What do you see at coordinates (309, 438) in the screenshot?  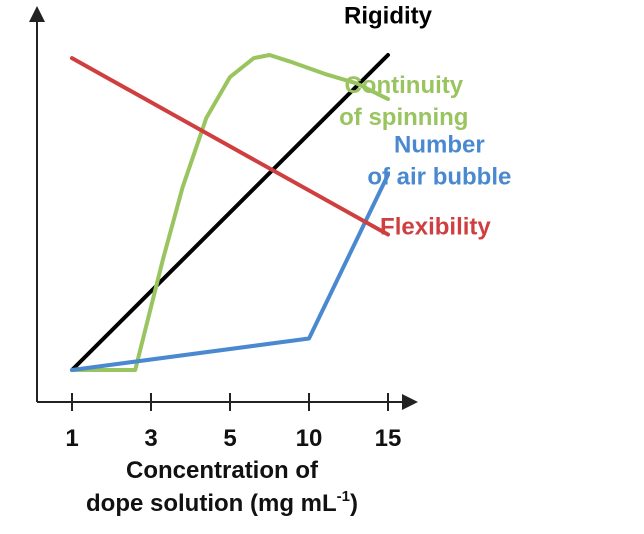 I see `x-tick-label-10: 10` at bounding box center [309, 438].